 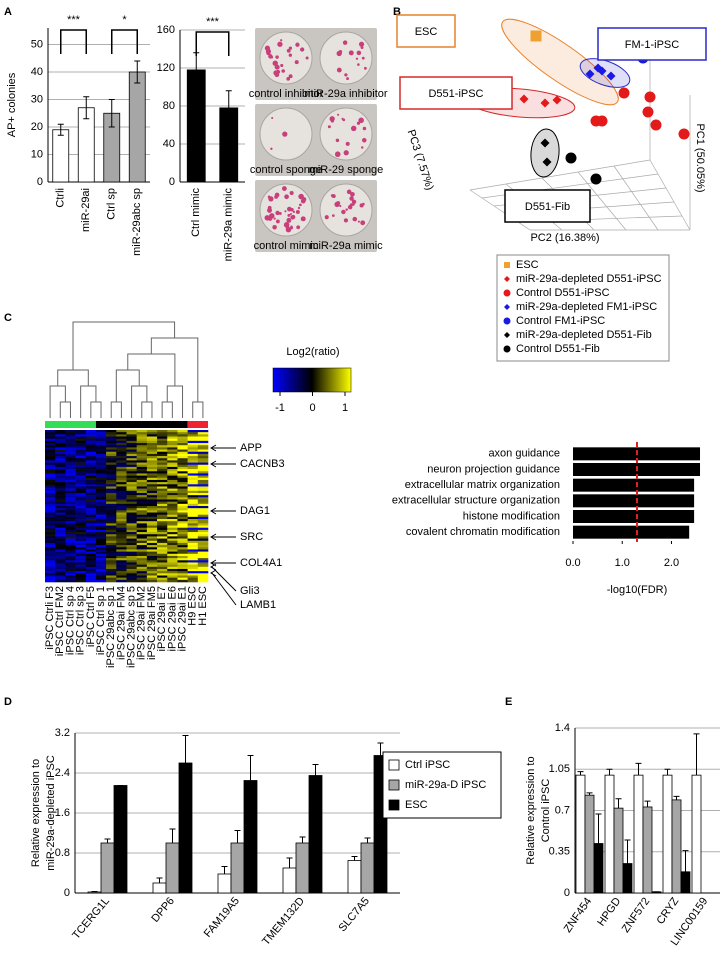 I want to click on error-bar, so click(x=638, y=769).